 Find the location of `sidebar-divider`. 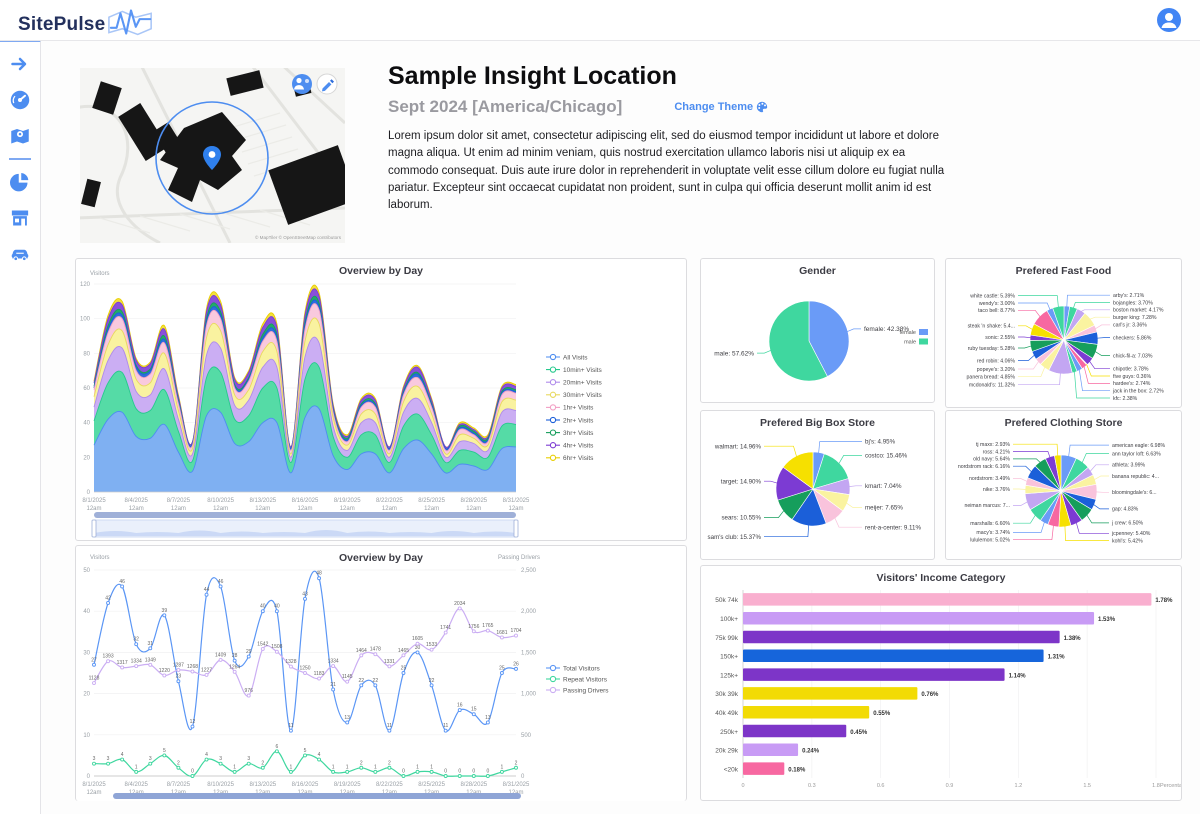

sidebar-divider is located at coordinates (20, 159).